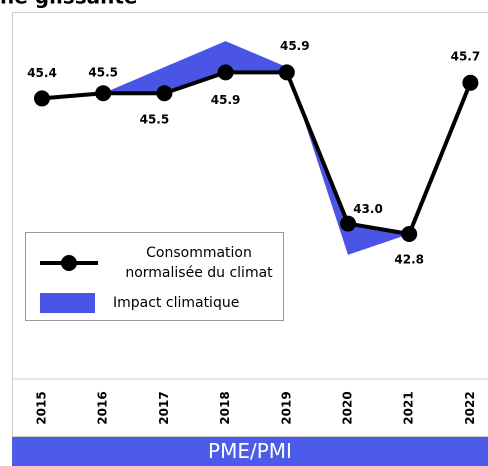  What do you see at coordinates (103, 407) in the screenshot?
I see `x-tick-label: 2016` at bounding box center [103, 407].